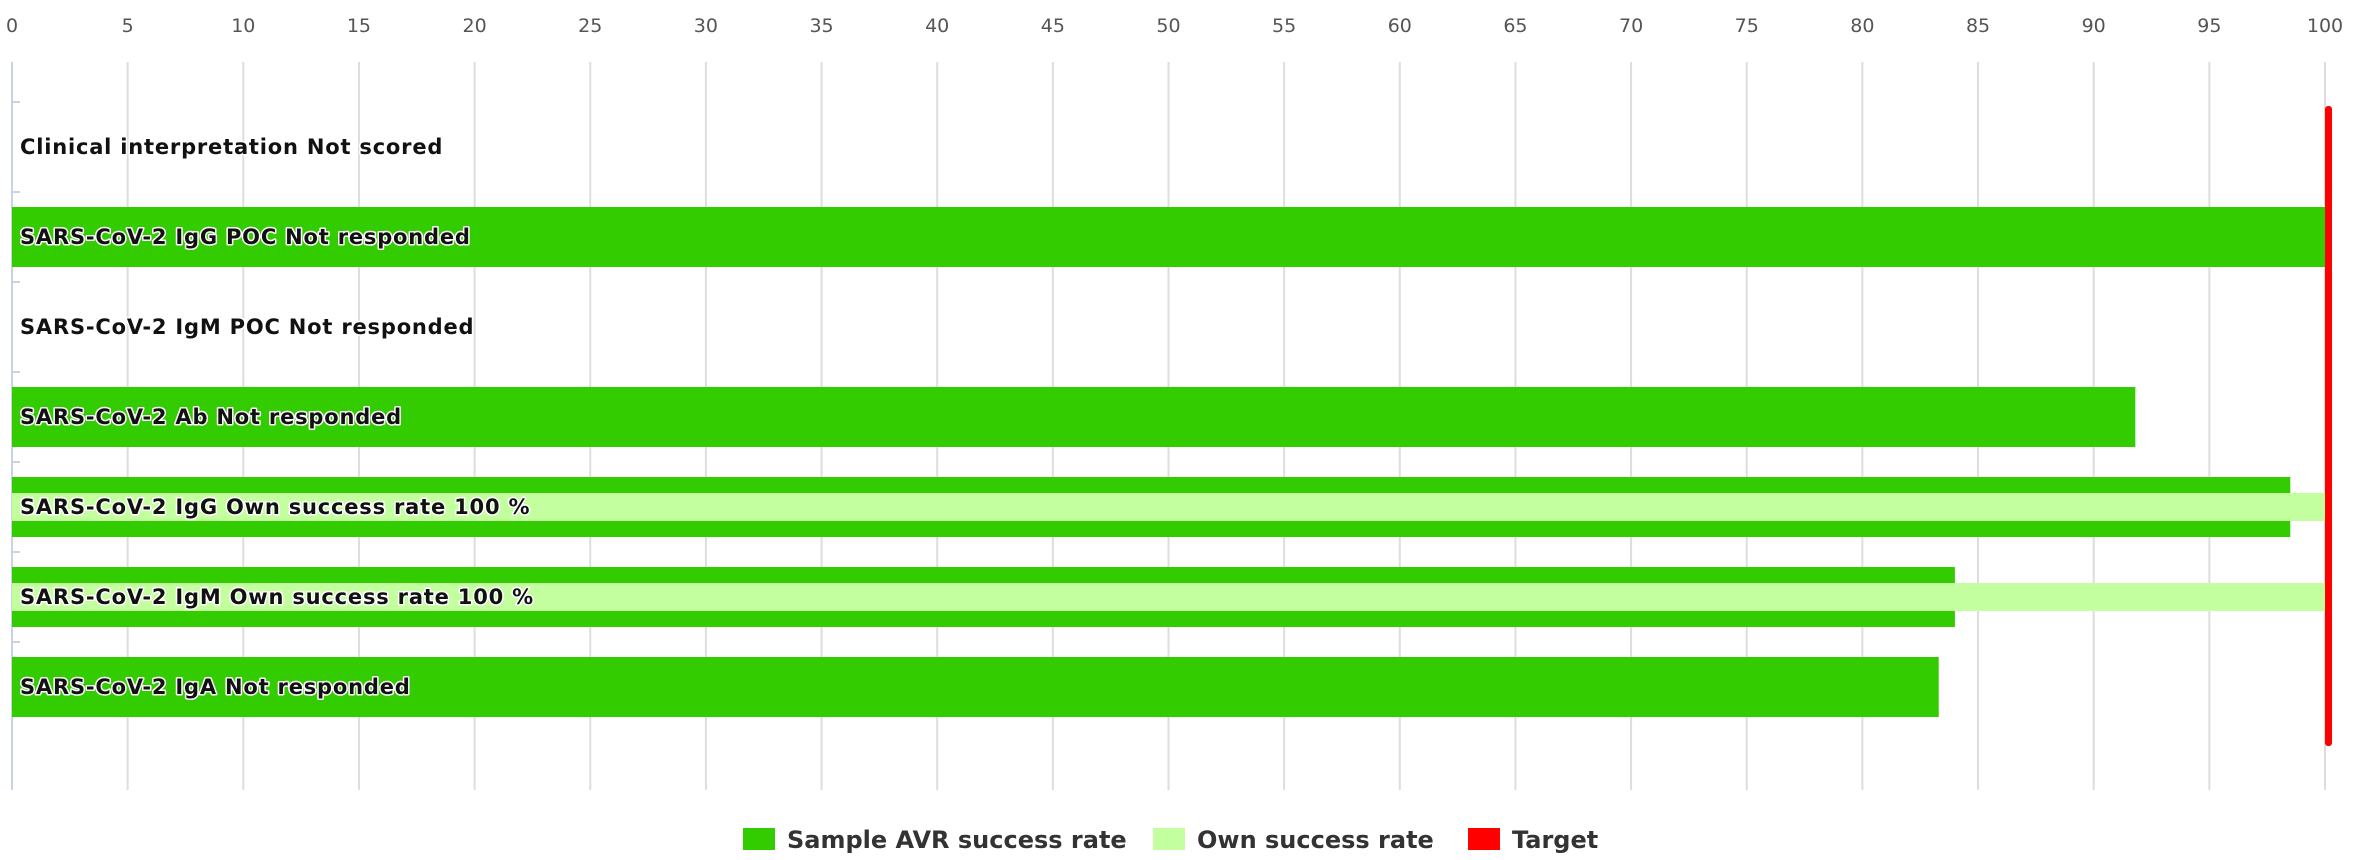 This screenshot has width=2357, height=860. I want to click on x-tick-label: 0, so click(12, 26).